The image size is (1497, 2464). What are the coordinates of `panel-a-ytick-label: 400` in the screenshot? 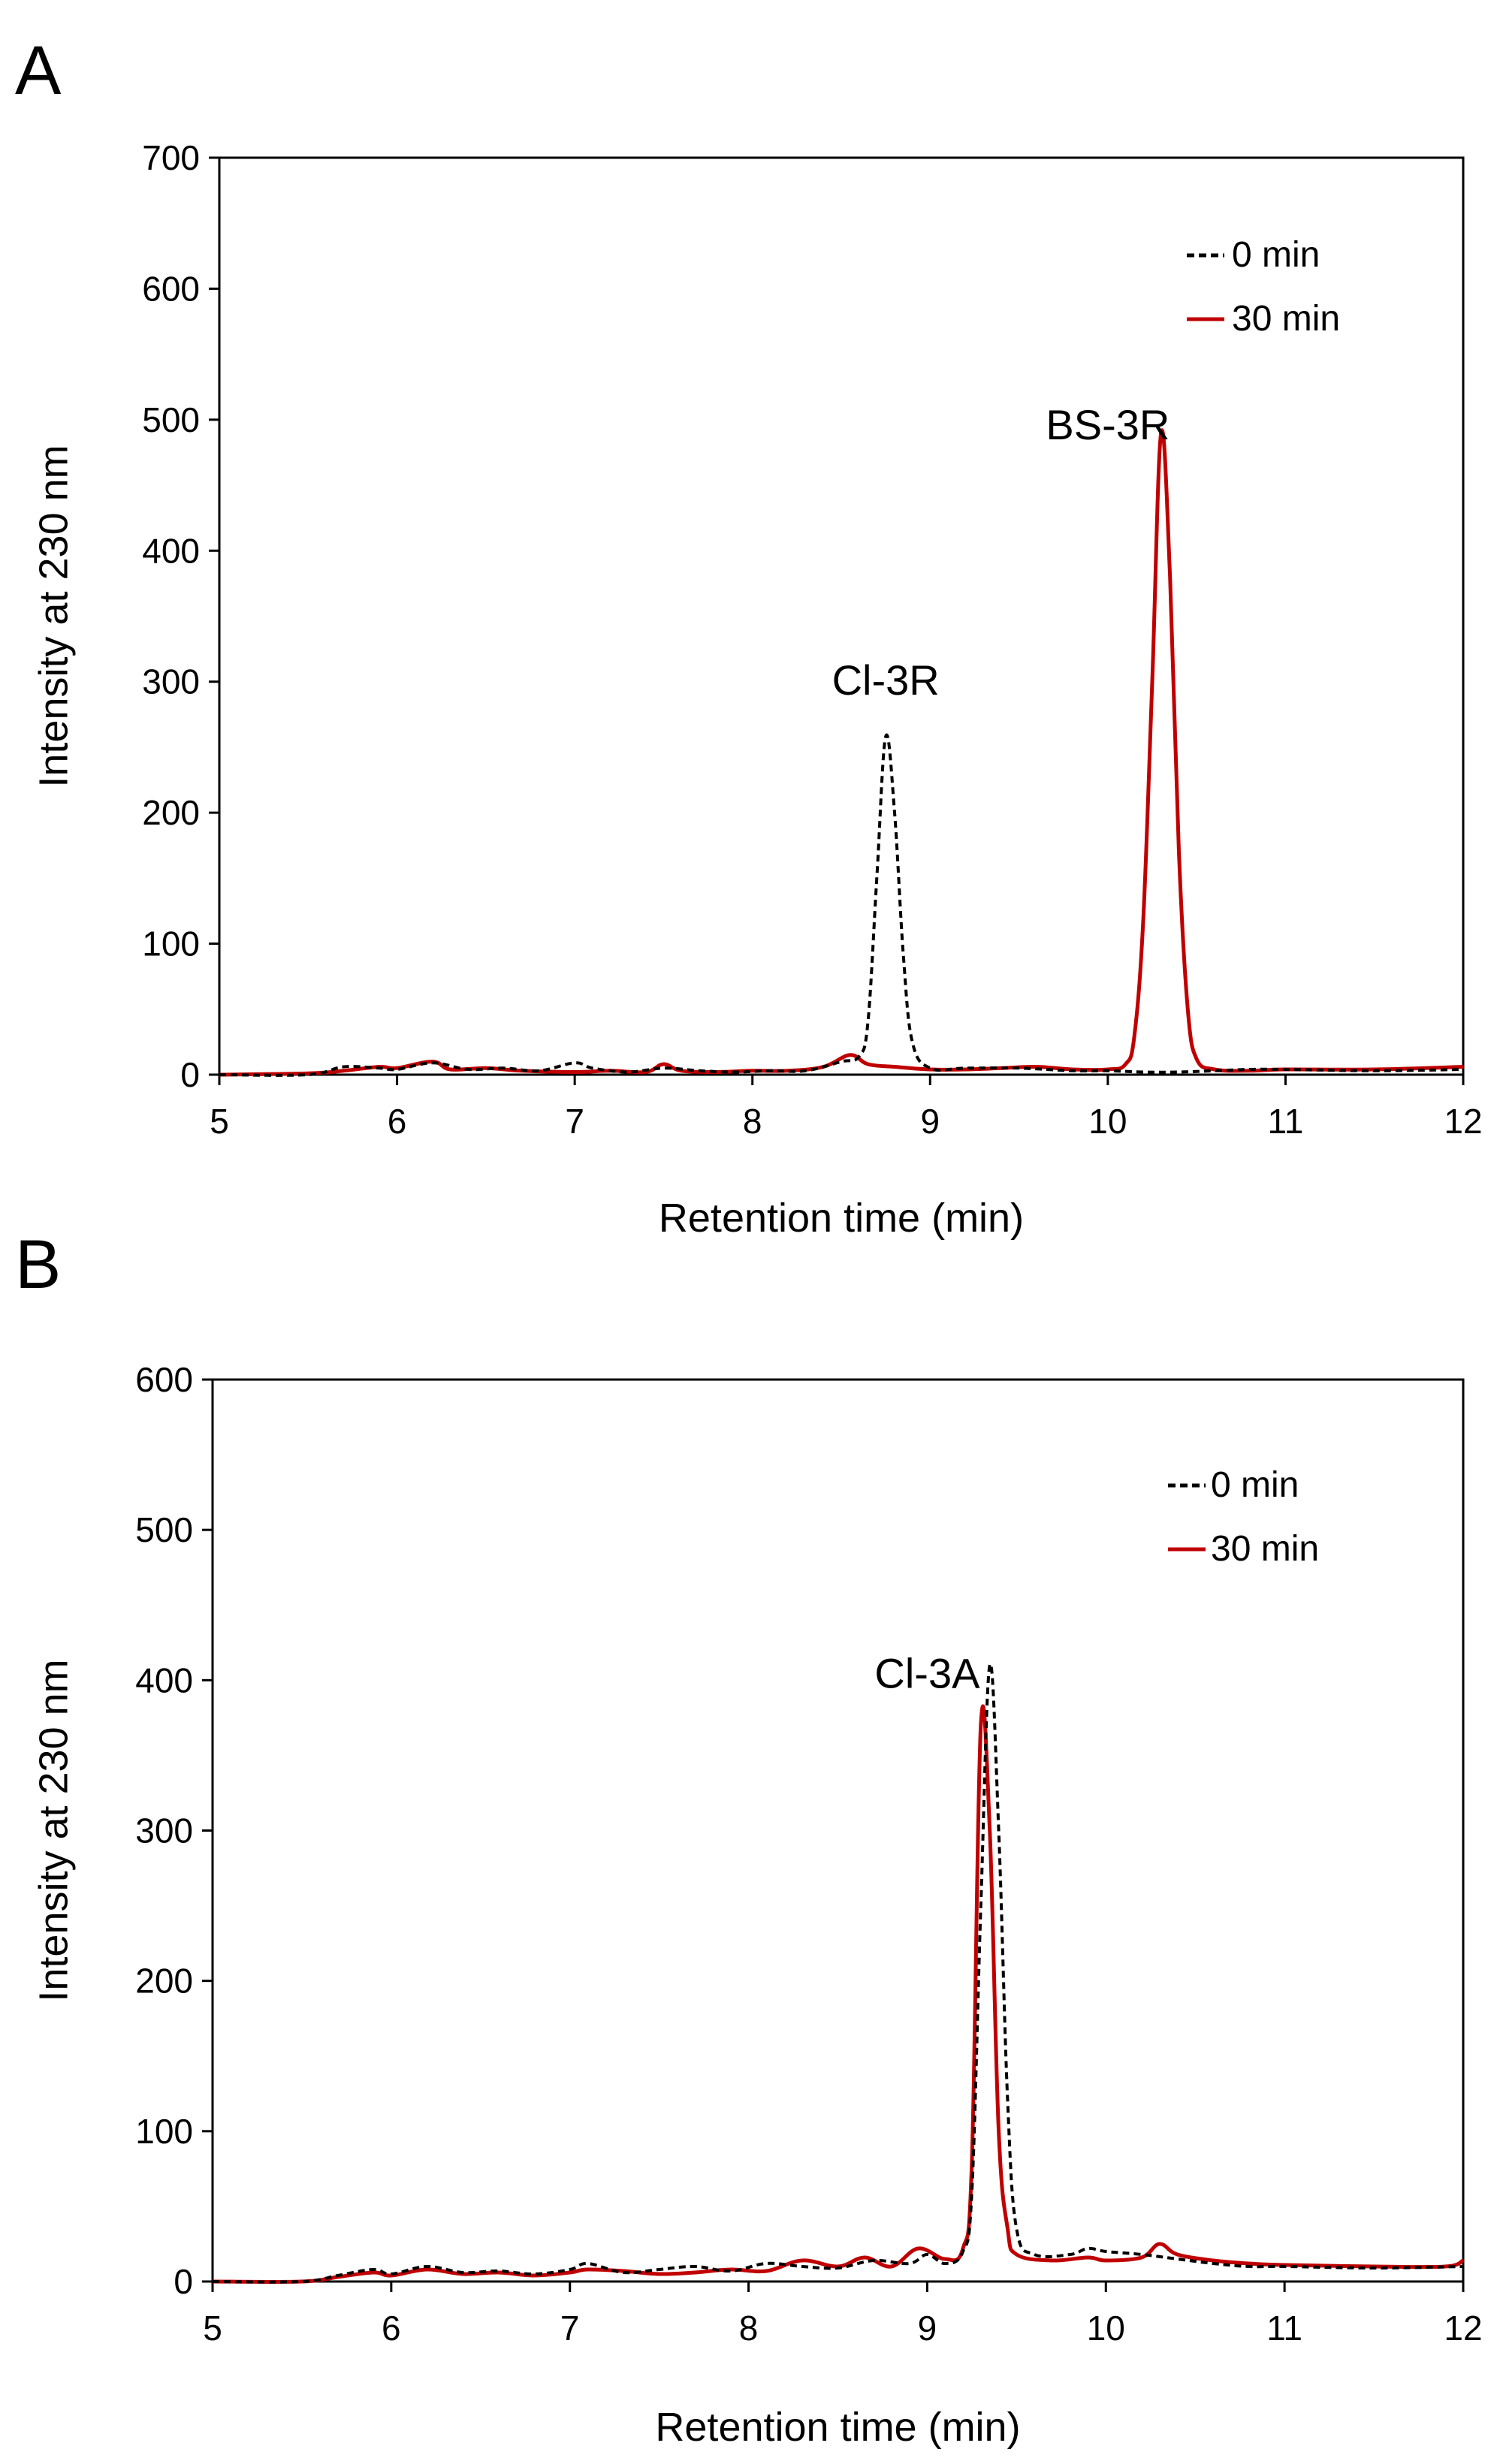 It's located at (171, 550).